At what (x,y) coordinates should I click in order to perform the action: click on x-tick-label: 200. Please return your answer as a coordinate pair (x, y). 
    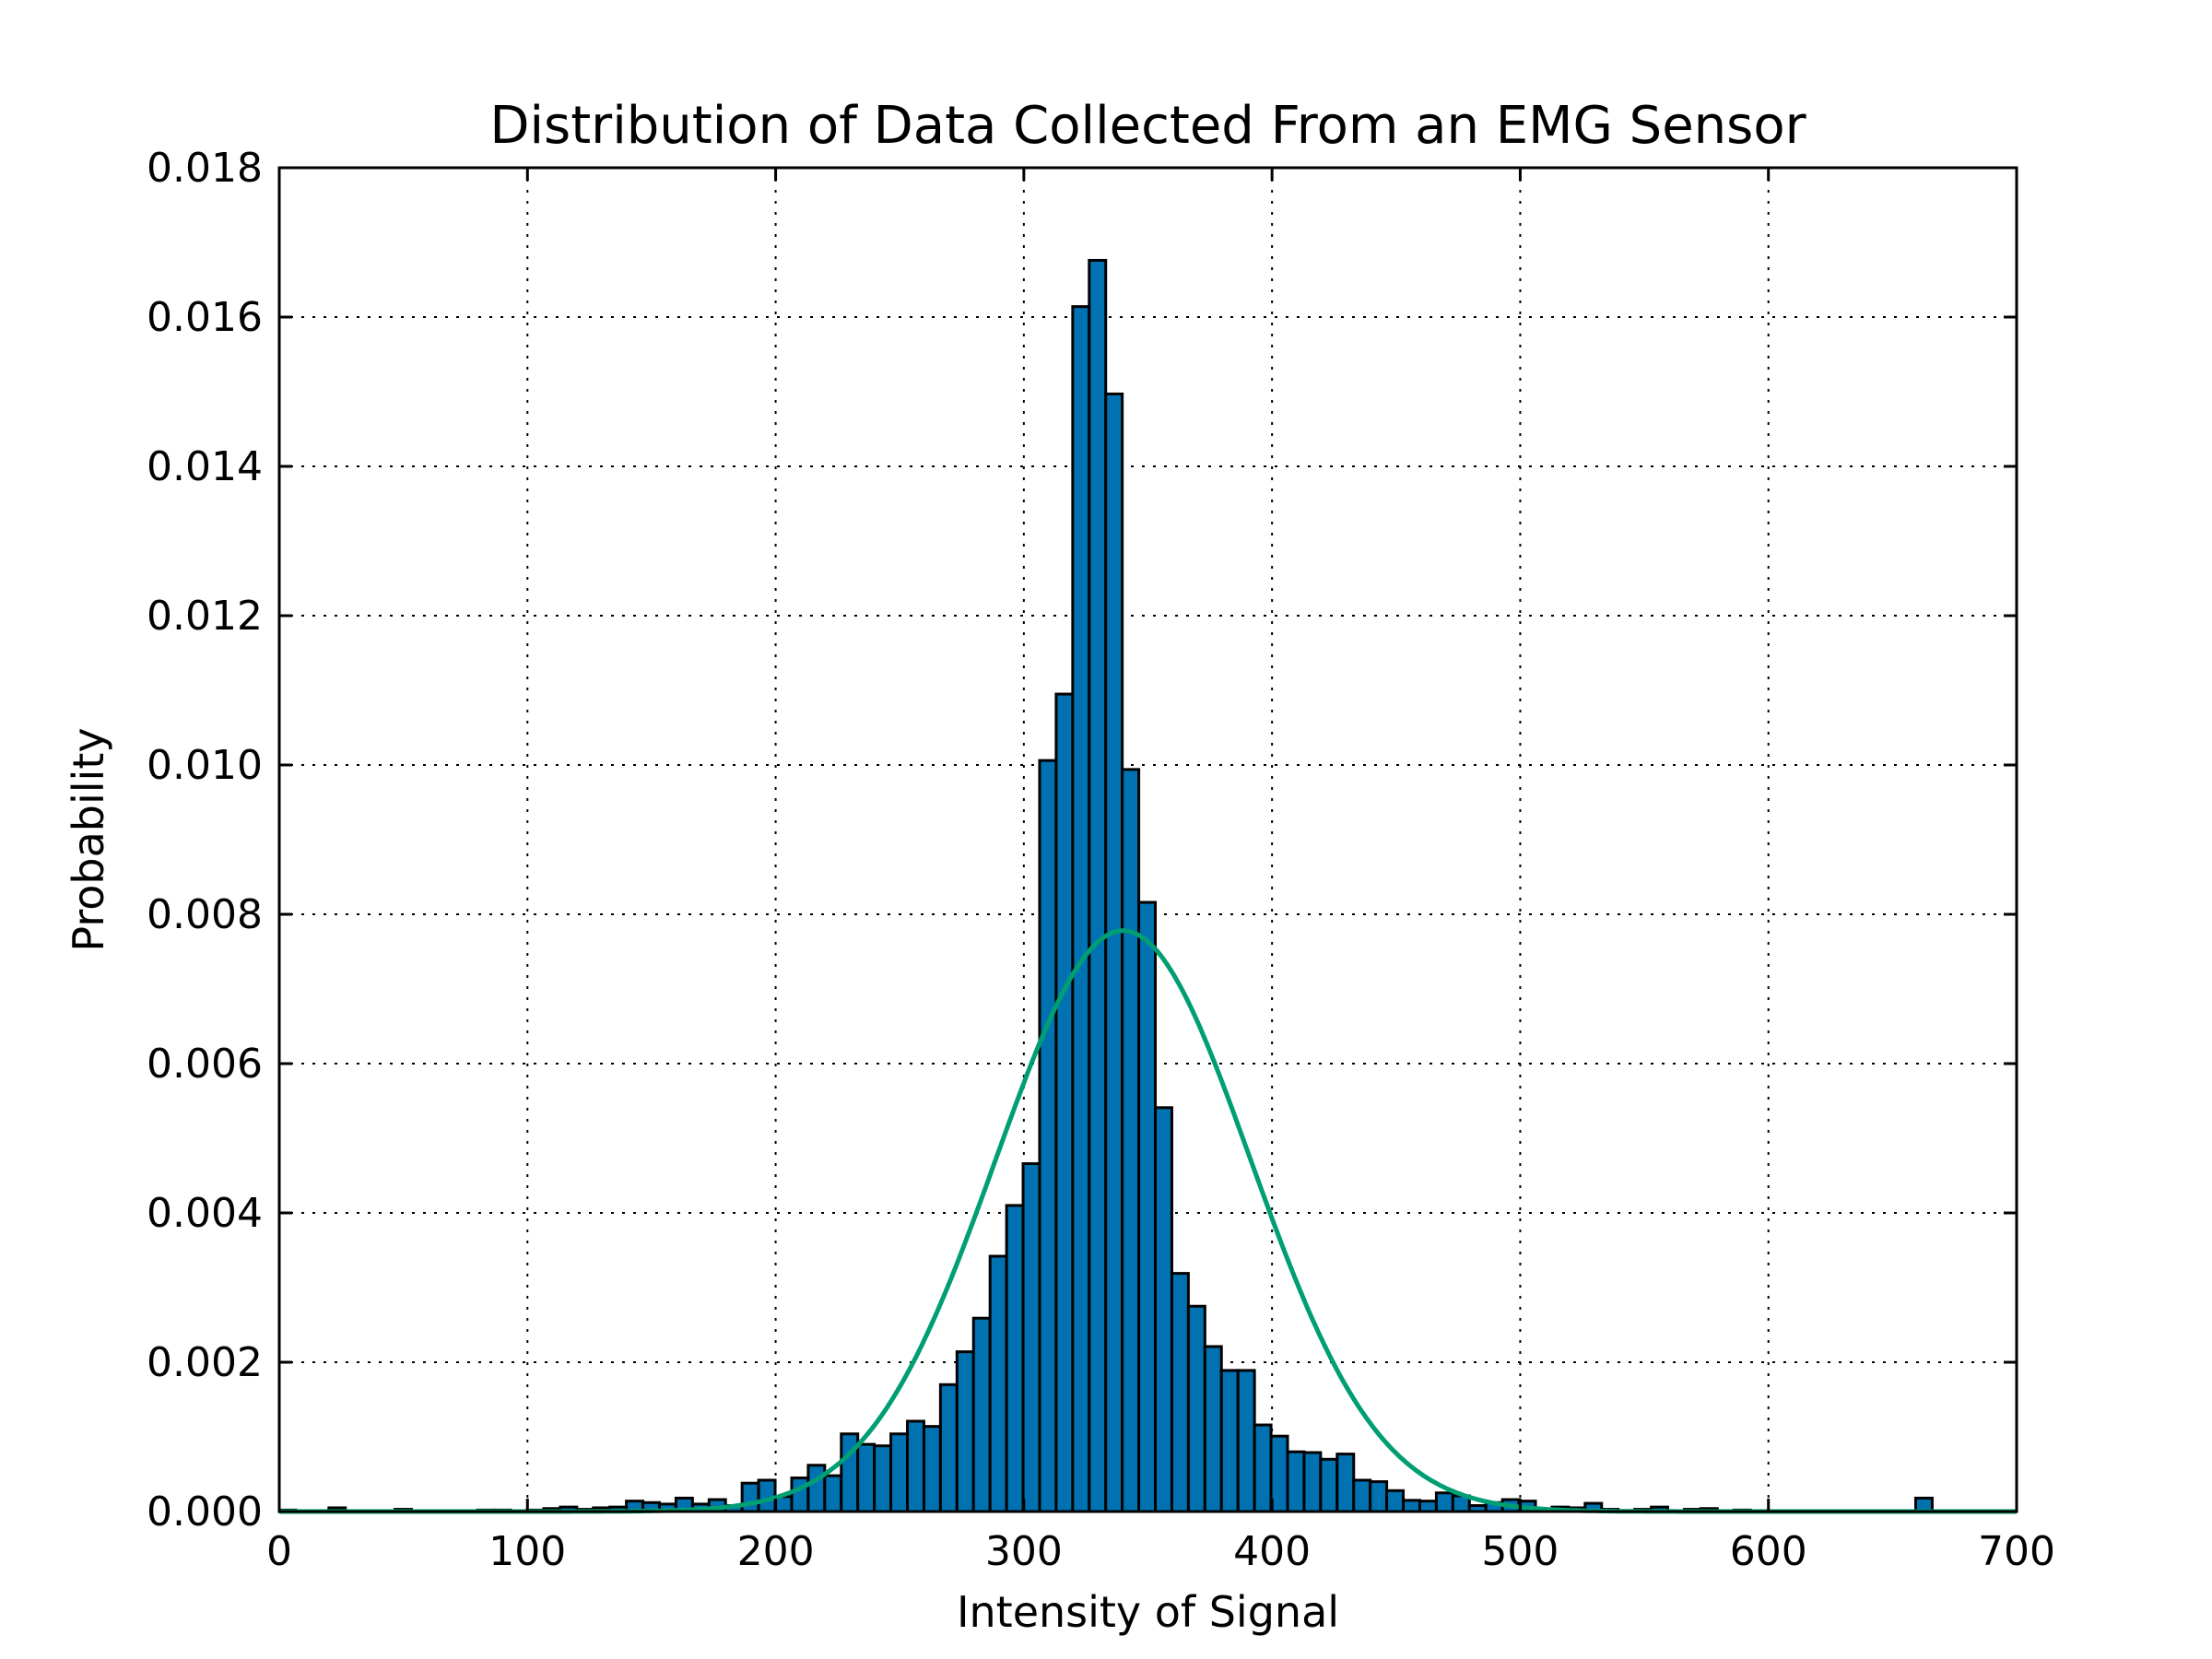
    Looking at the image, I should click on (776, 1551).